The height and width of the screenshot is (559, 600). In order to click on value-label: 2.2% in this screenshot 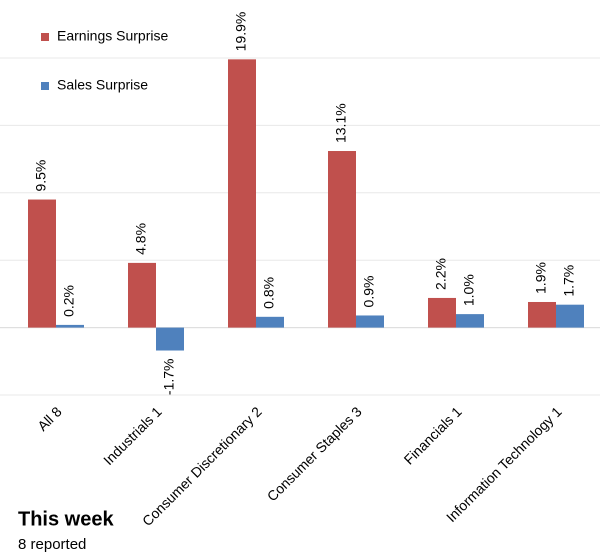, I will do `click(441, 274)`.